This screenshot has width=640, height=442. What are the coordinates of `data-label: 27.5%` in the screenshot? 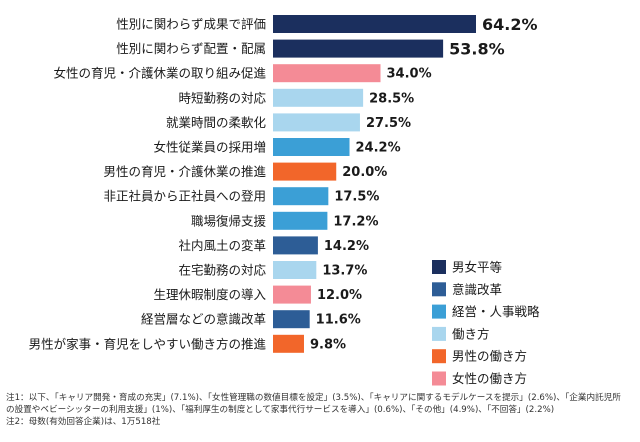 It's located at (388, 123).